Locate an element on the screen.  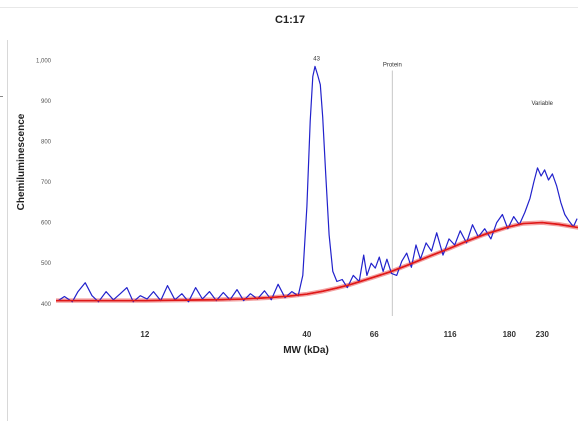
x-tick-label: 12 is located at coordinates (144, 334).